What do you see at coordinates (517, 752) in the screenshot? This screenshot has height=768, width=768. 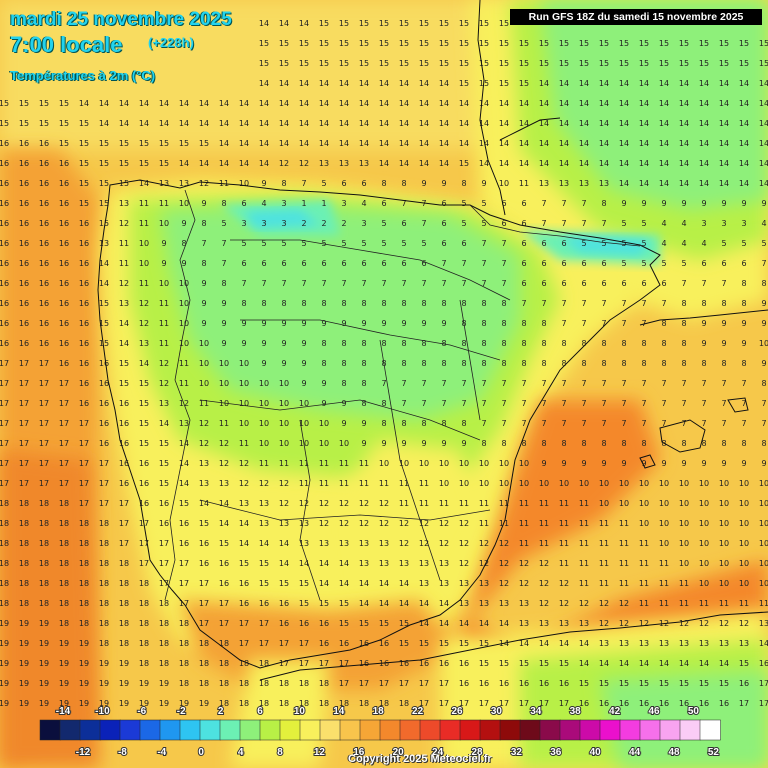 I see `legend-label-bottom: 32` at bounding box center [517, 752].